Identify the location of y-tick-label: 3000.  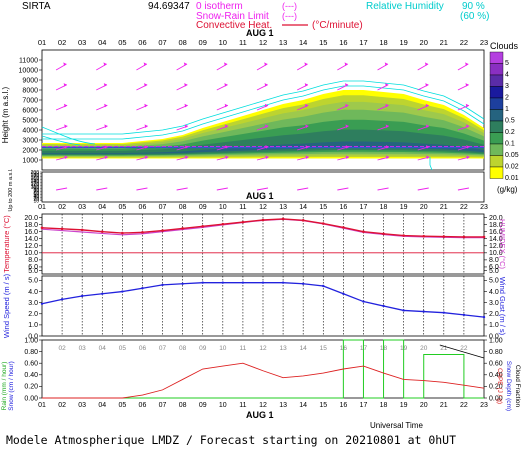
(30, 141).